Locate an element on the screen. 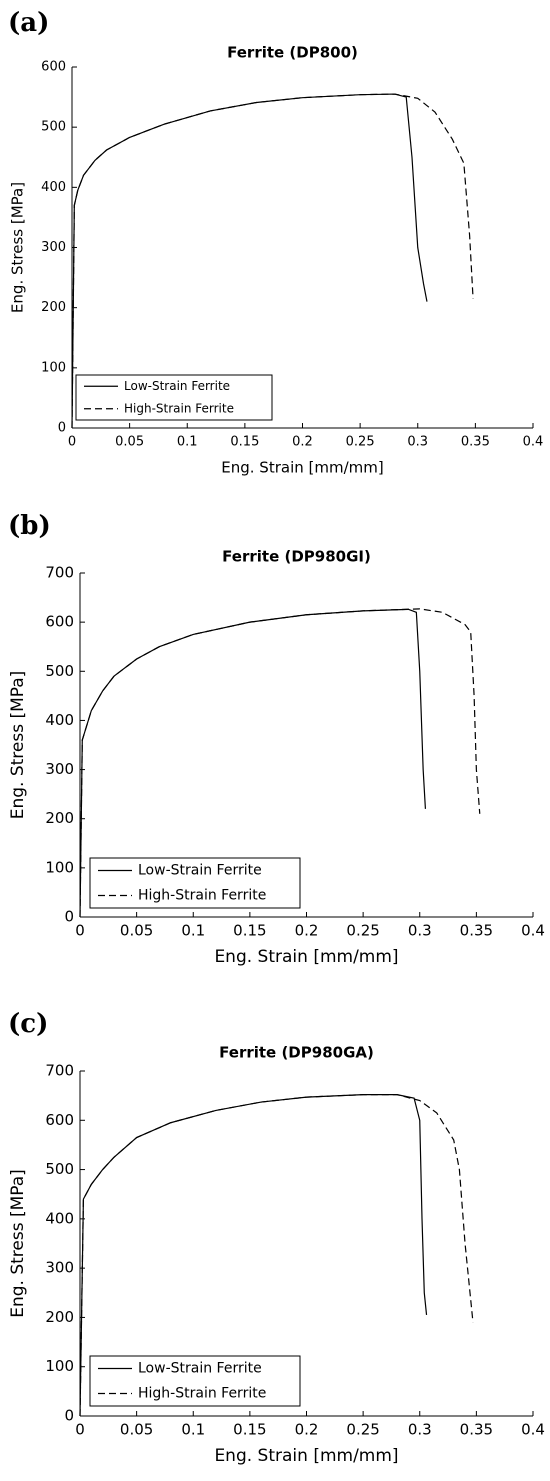  panel-label: (c) is located at coordinates (28, 1024).